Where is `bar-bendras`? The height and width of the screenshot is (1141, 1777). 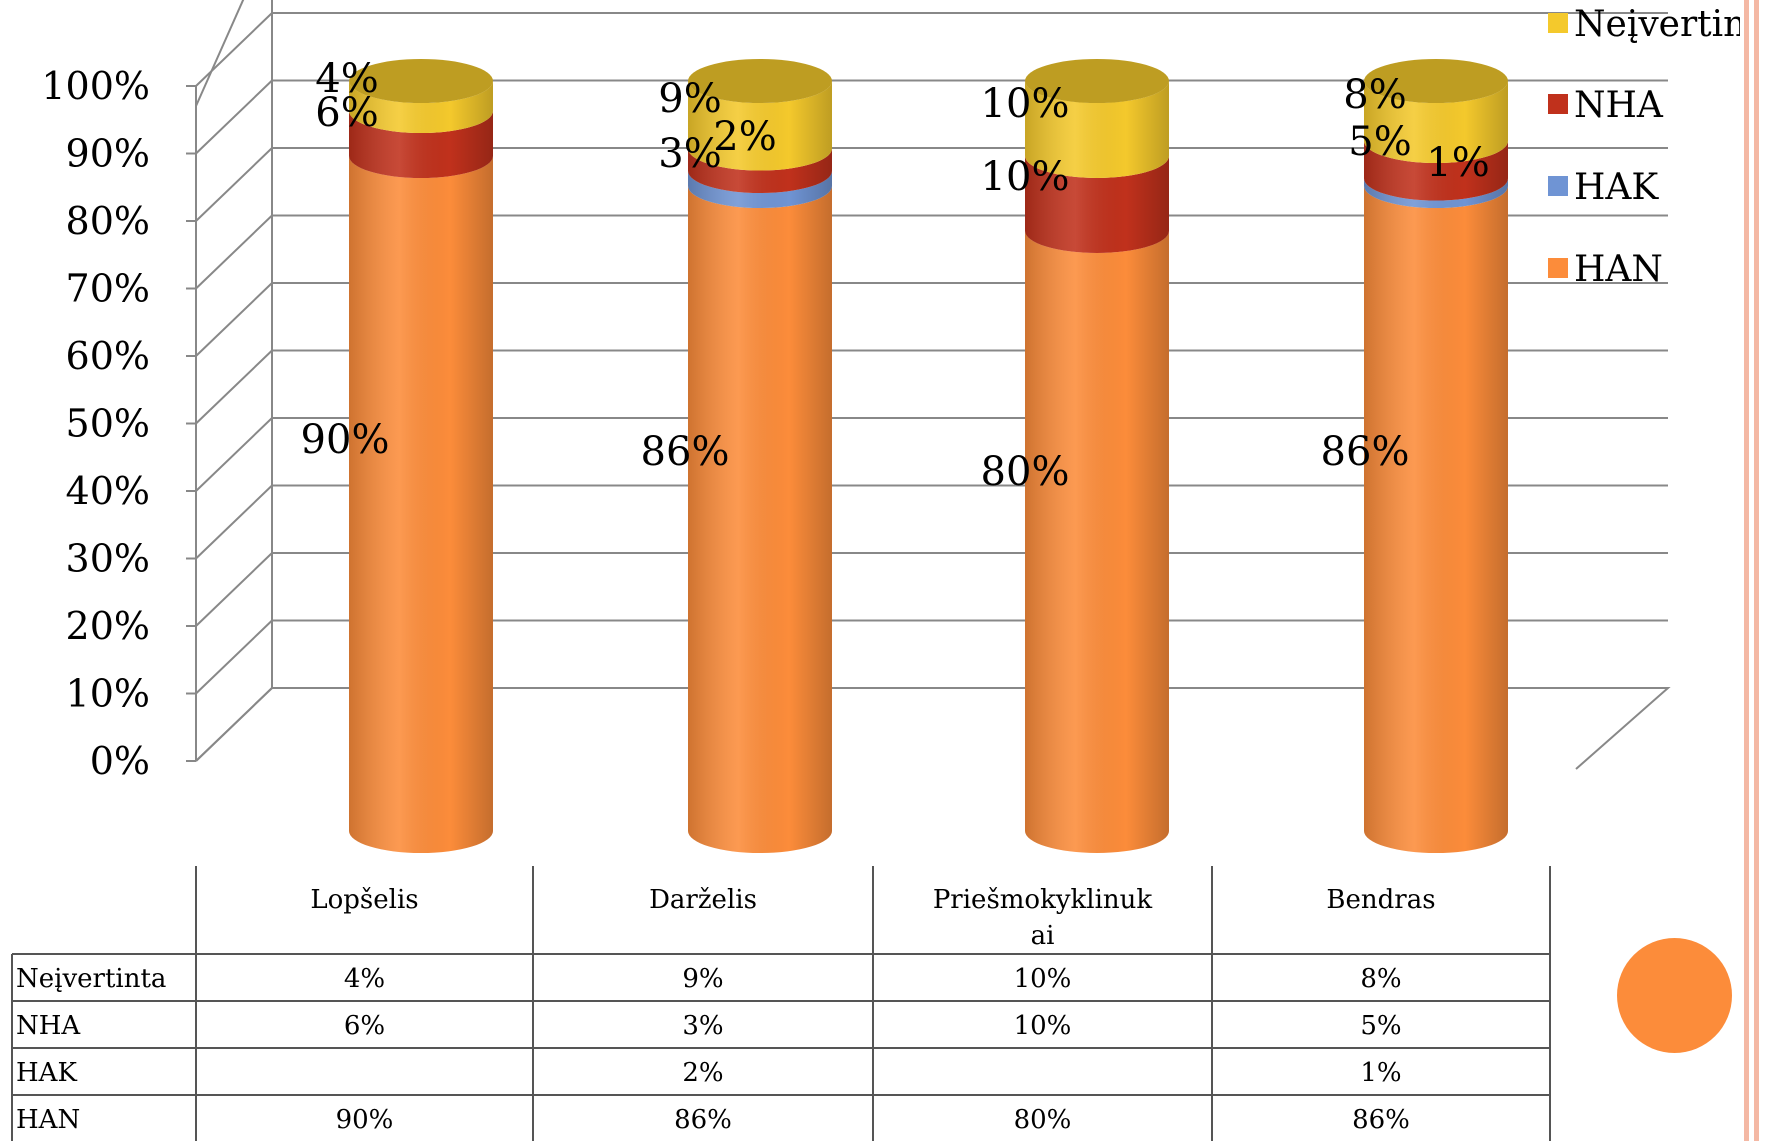 bar-bendras is located at coordinates (1436, 456).